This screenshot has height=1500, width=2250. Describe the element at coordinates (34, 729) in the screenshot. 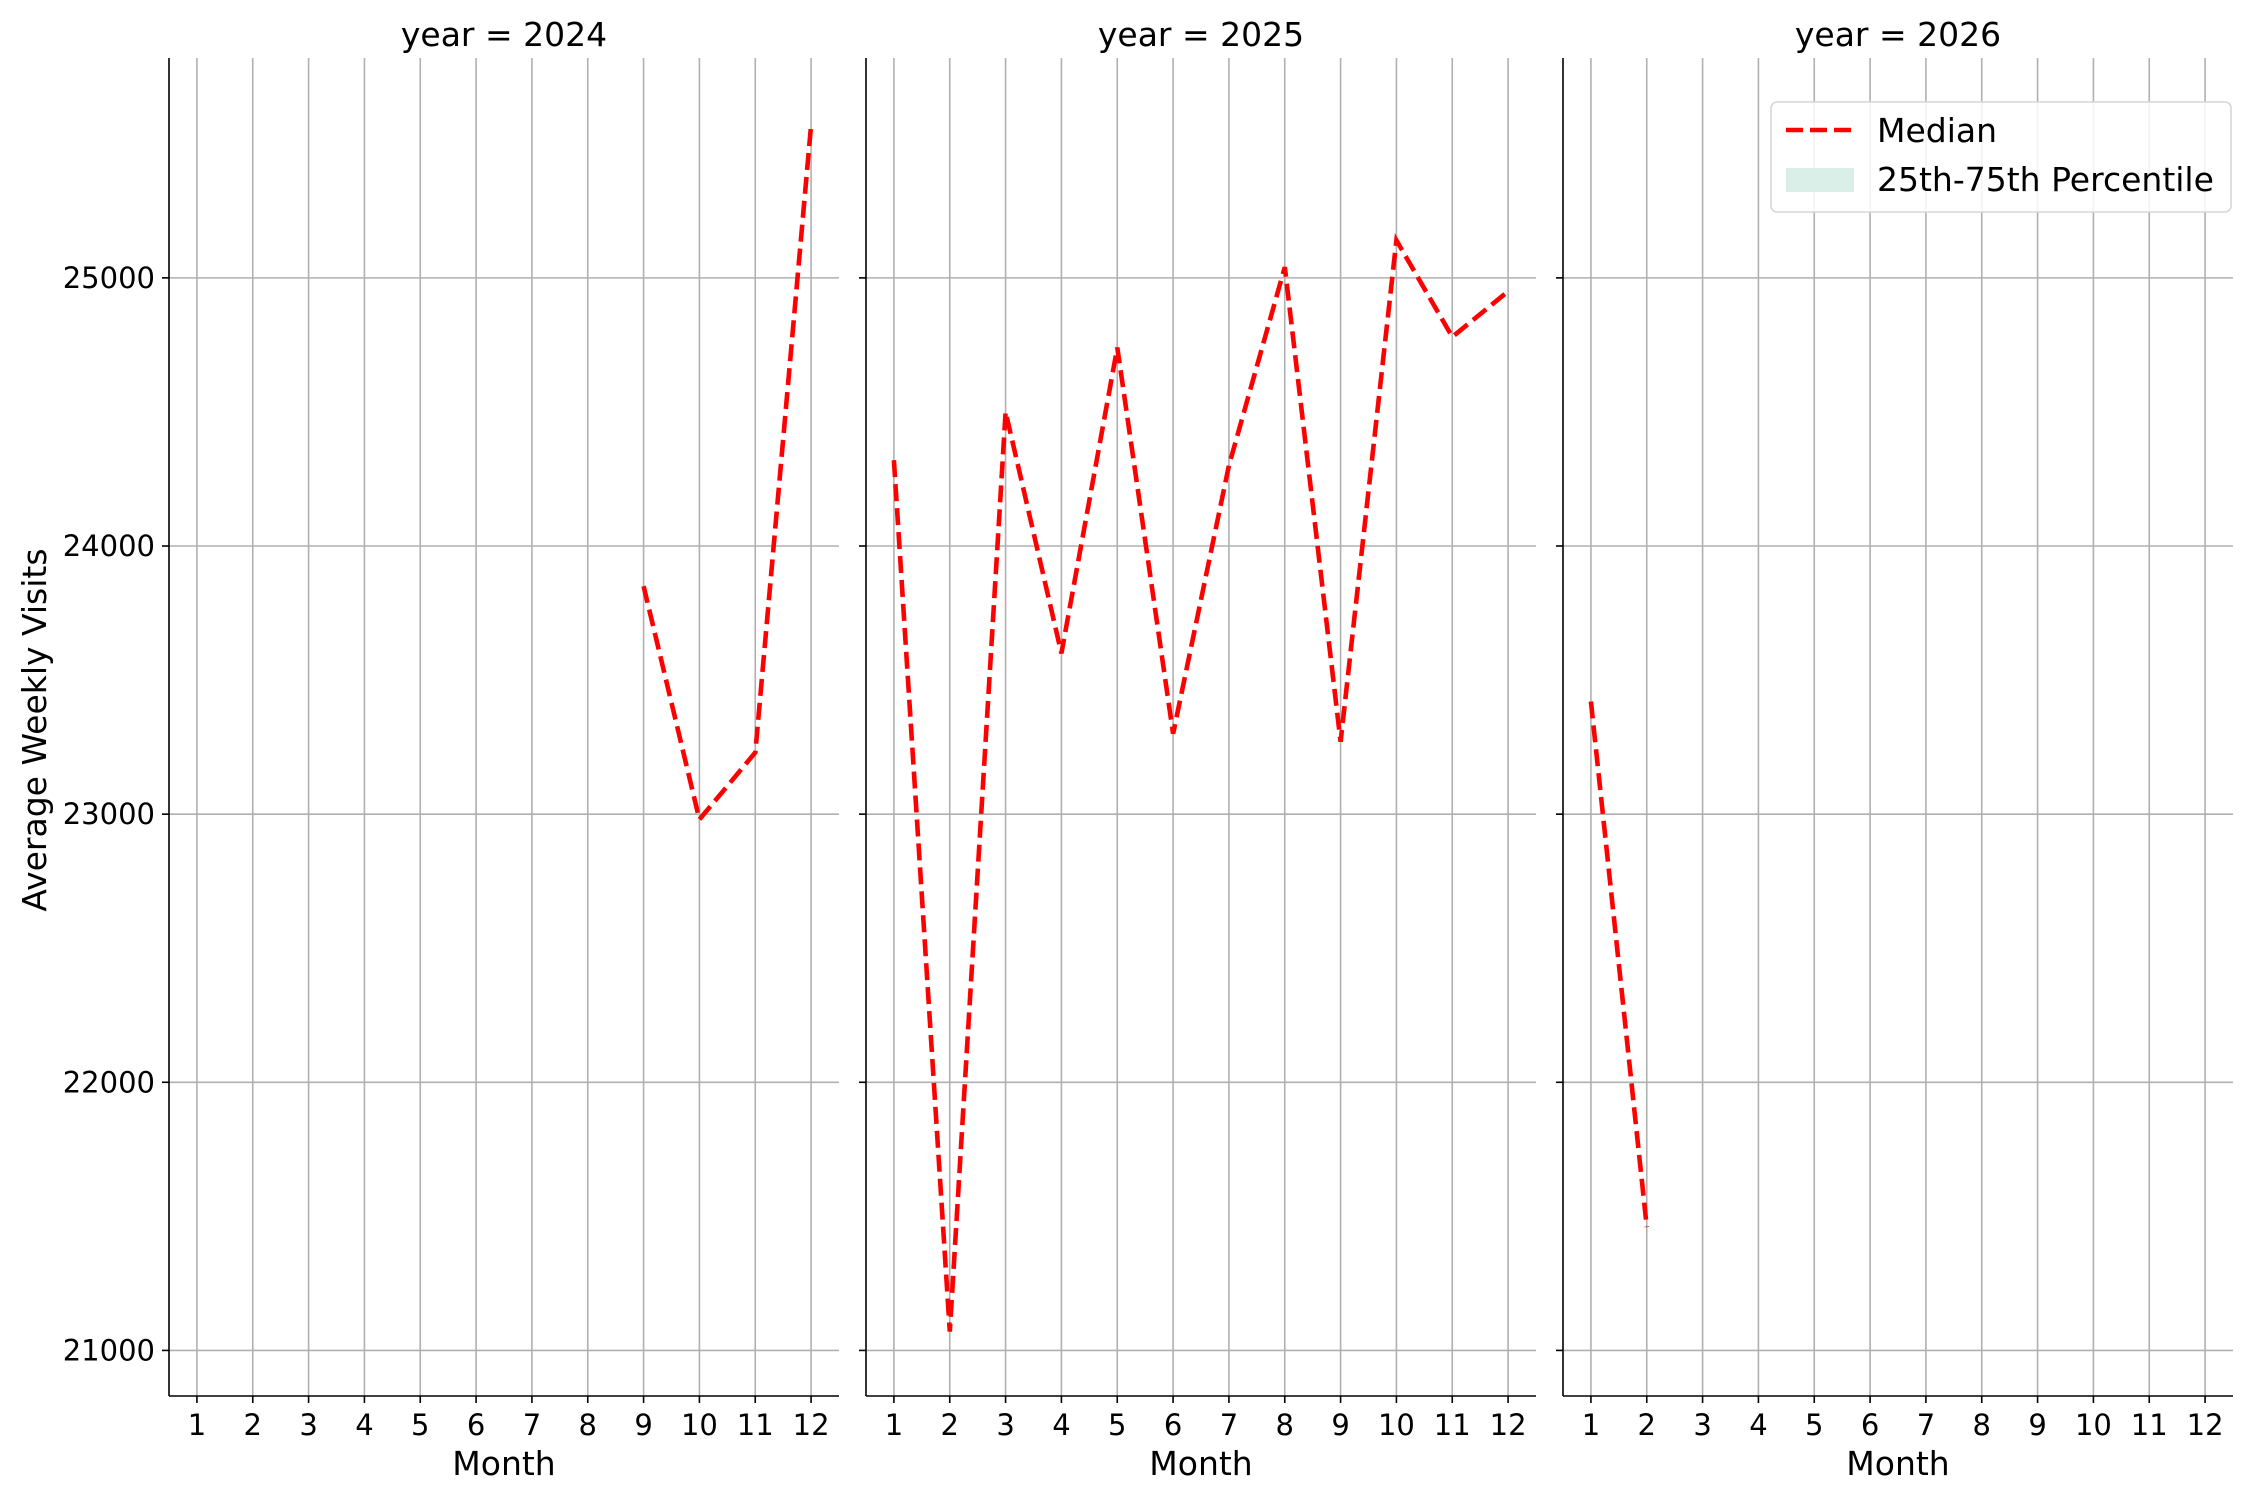

I see `y-axis-label: Average Weekly Visits` at that location.